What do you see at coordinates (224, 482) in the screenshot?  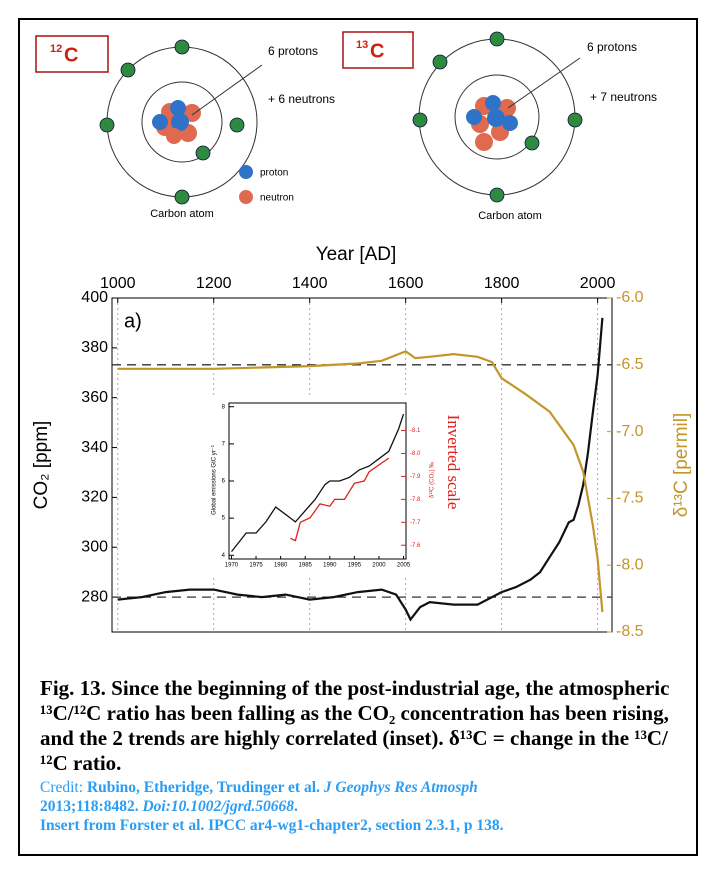 I see `y-tick-label: 6` at bounding box center [224, 482].